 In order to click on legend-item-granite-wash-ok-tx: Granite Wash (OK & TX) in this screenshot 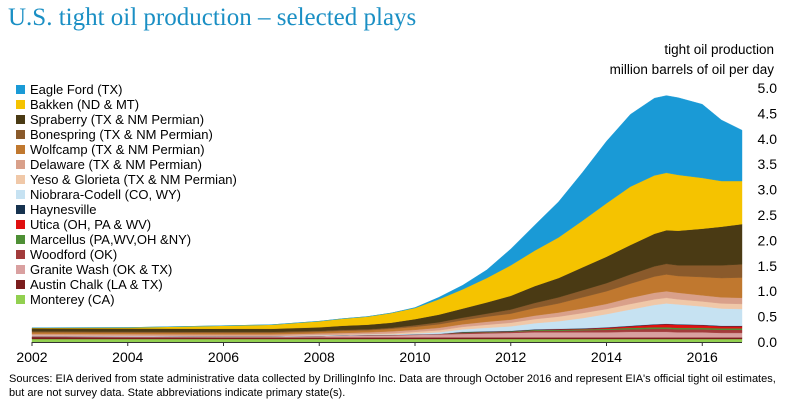, I will do `click(126, 269)`.